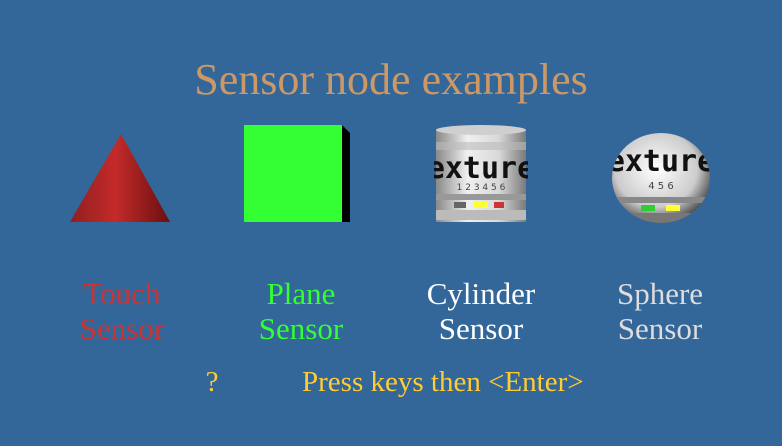 The height and width of the screenshot is (446, 782). I want to click on plane-sensor-label-line1: Plane, so click(301, 293).